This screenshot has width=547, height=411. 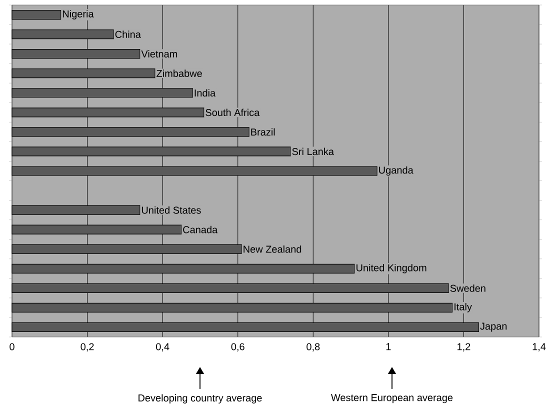 What do you see at coordinates (463, 307) in the screenshot?
I see `y-tick-label: Italy` at bounding box center [463, 307].